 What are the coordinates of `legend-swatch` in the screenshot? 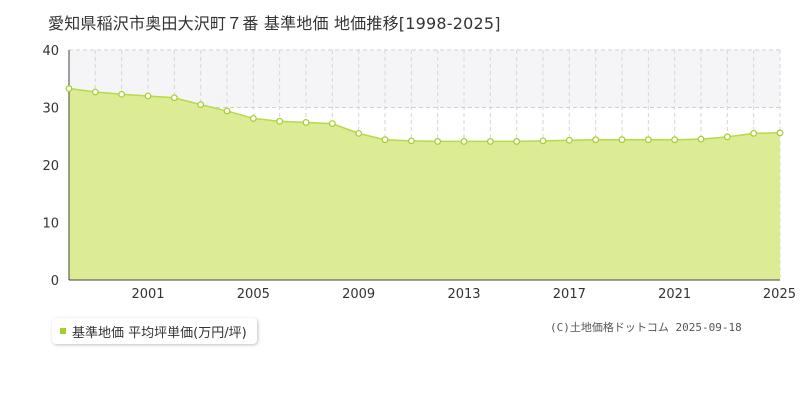 It's located at (63, 331).